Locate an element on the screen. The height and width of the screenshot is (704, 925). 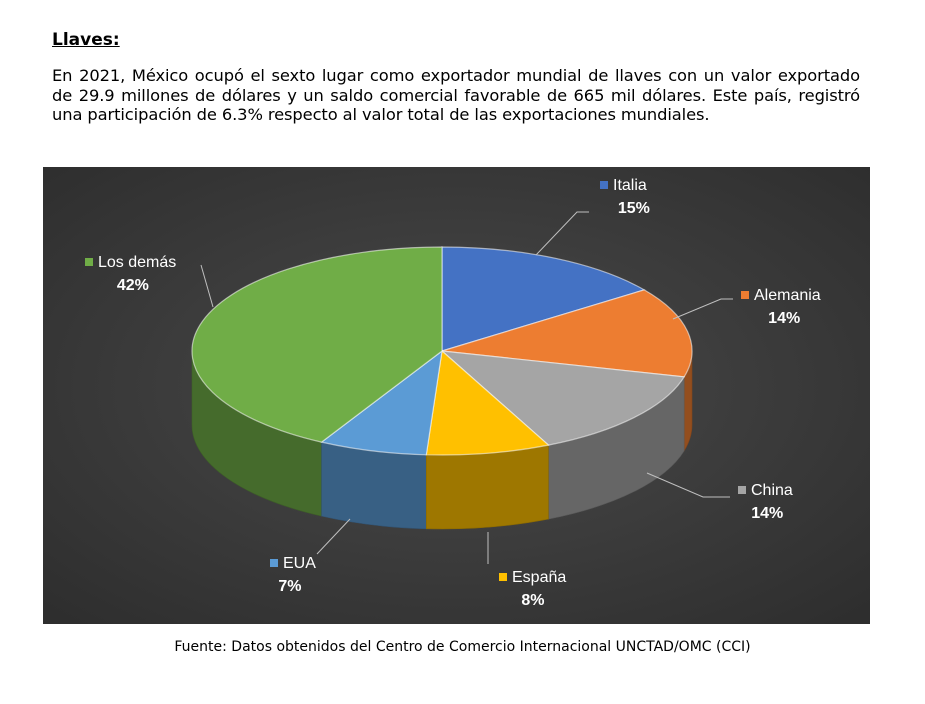
data-label-alemania: Alemania 14% is located at coordinates (781, 307).